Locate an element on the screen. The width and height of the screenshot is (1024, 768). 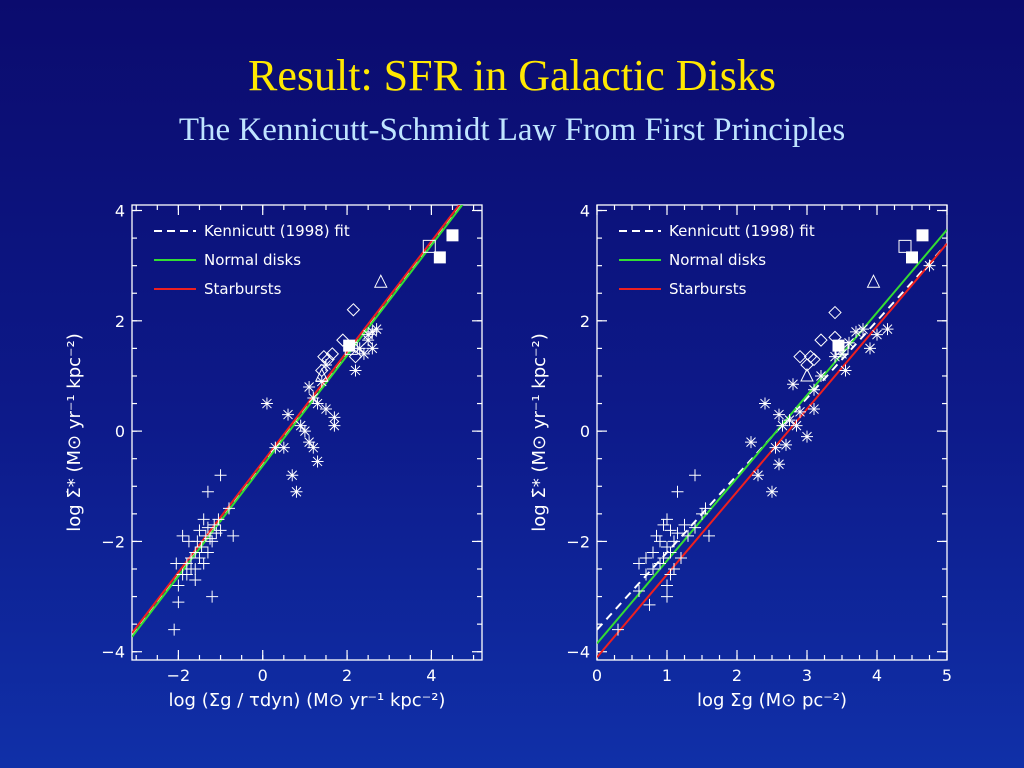
x-tick-label: 3 is located at coordinates (807, 675).